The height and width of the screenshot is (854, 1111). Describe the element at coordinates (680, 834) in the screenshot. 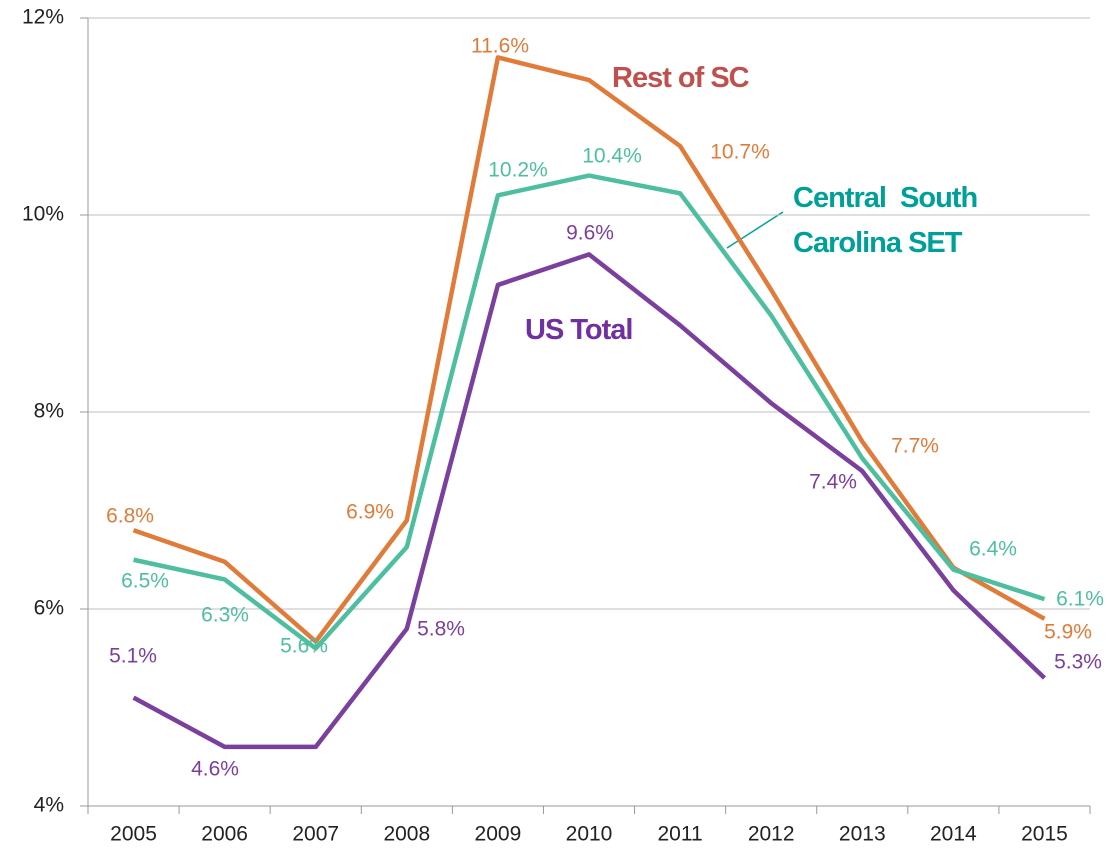

I see `x-tick-label: 2011` at that location.